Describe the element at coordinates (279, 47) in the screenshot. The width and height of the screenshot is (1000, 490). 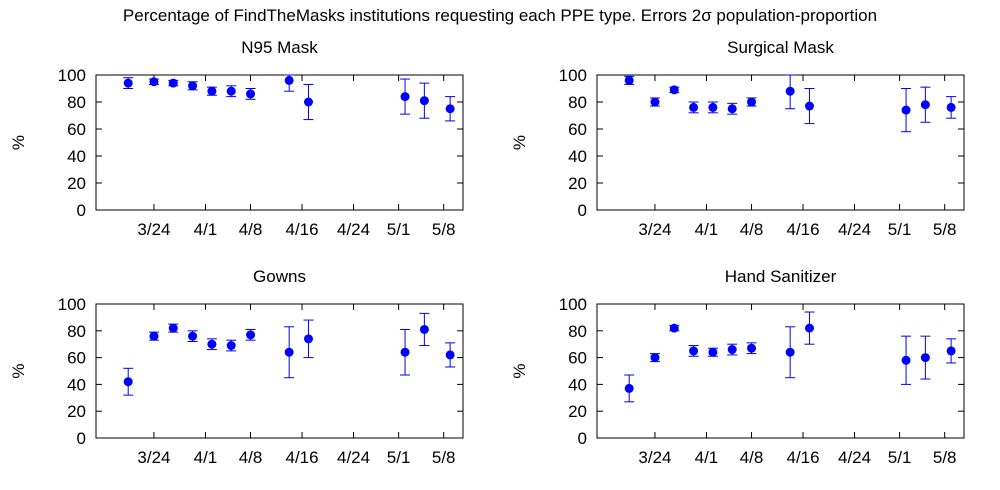
I see `chart-title: N95 Mask` at that location.